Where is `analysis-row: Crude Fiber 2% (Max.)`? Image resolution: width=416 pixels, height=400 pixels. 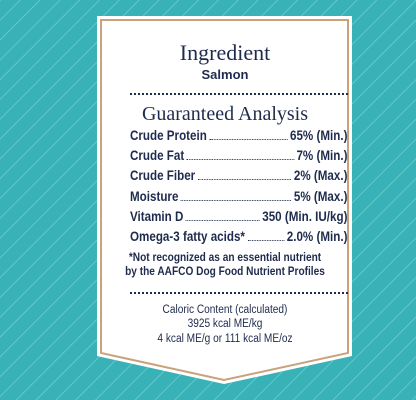
analysis-row: Crude Fiber 2% (Max.) is located at coordinates (238, 175).